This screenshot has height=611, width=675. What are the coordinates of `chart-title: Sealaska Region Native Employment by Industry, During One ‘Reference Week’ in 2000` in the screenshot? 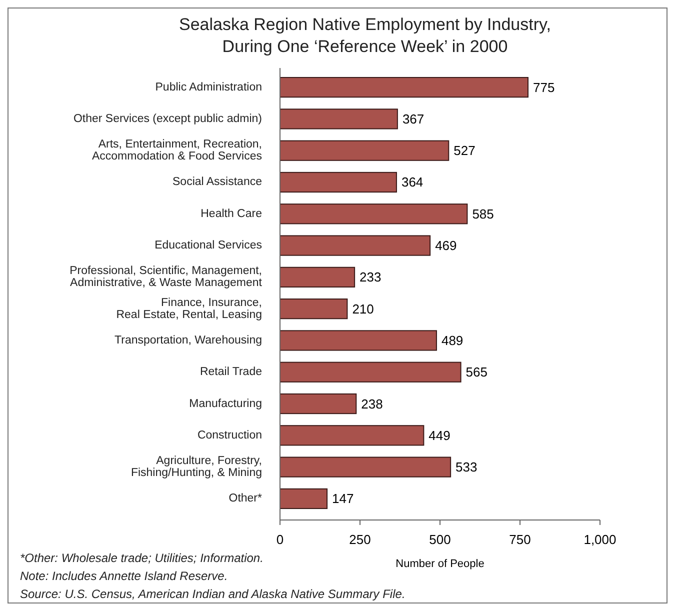 It's located at (365, 35).